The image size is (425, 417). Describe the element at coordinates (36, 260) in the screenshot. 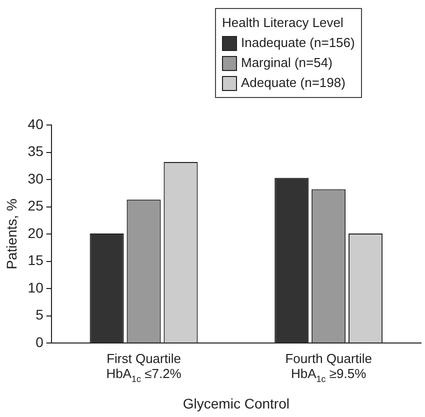

I see `y-tick-label: 15` at that location.